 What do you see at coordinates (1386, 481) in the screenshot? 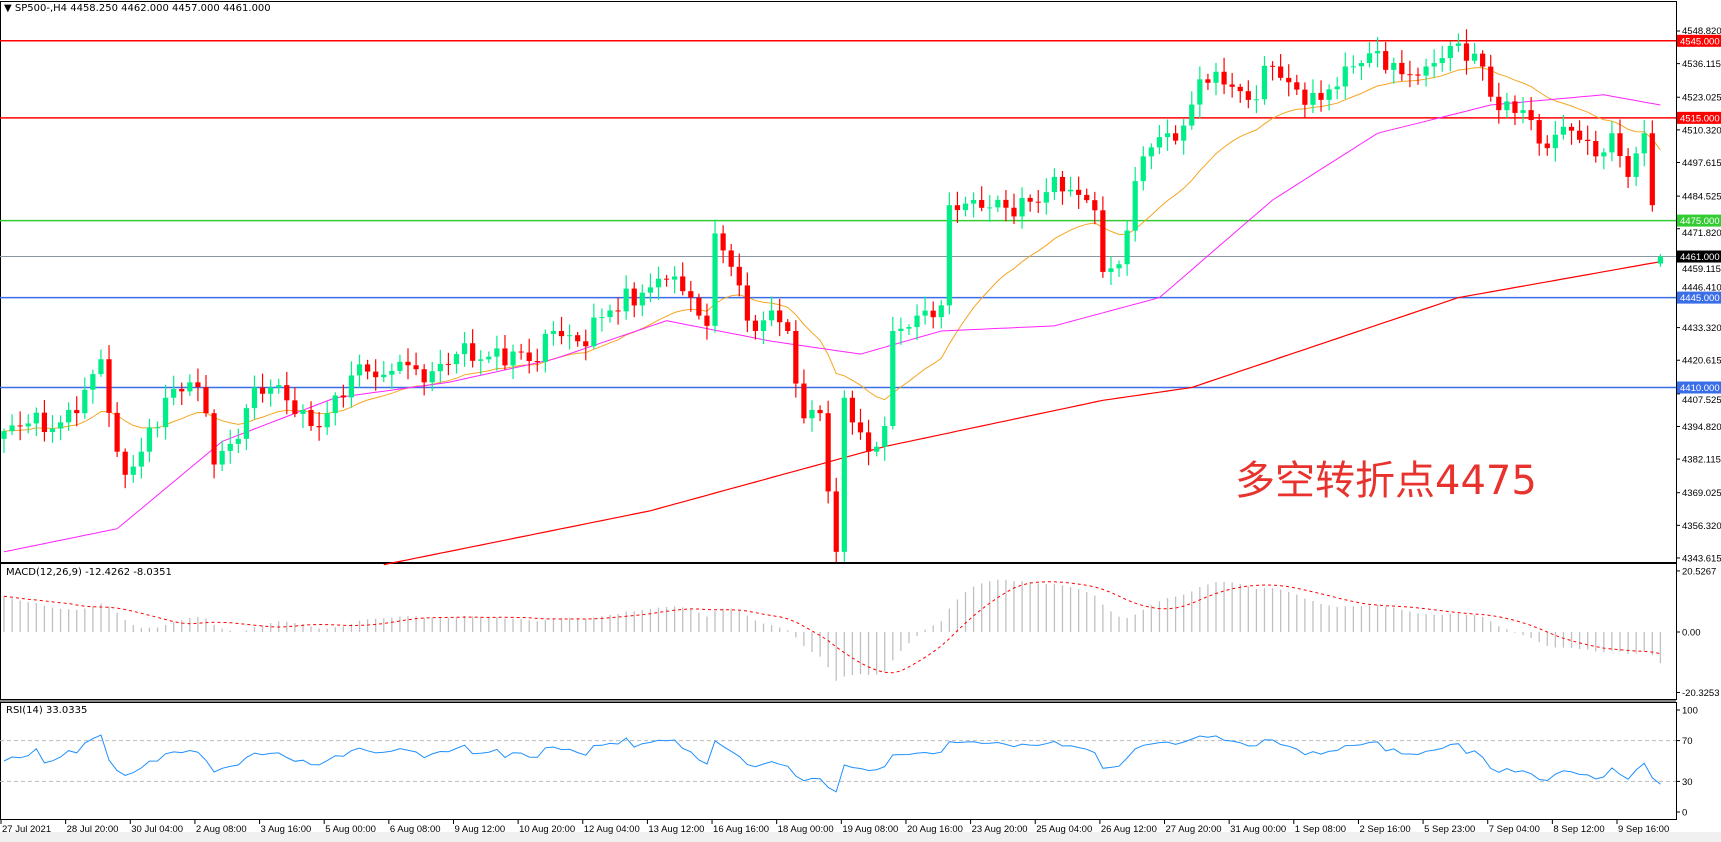
I see `annotation-text: 多空转折点4475` at bounding box center [1386, 481].